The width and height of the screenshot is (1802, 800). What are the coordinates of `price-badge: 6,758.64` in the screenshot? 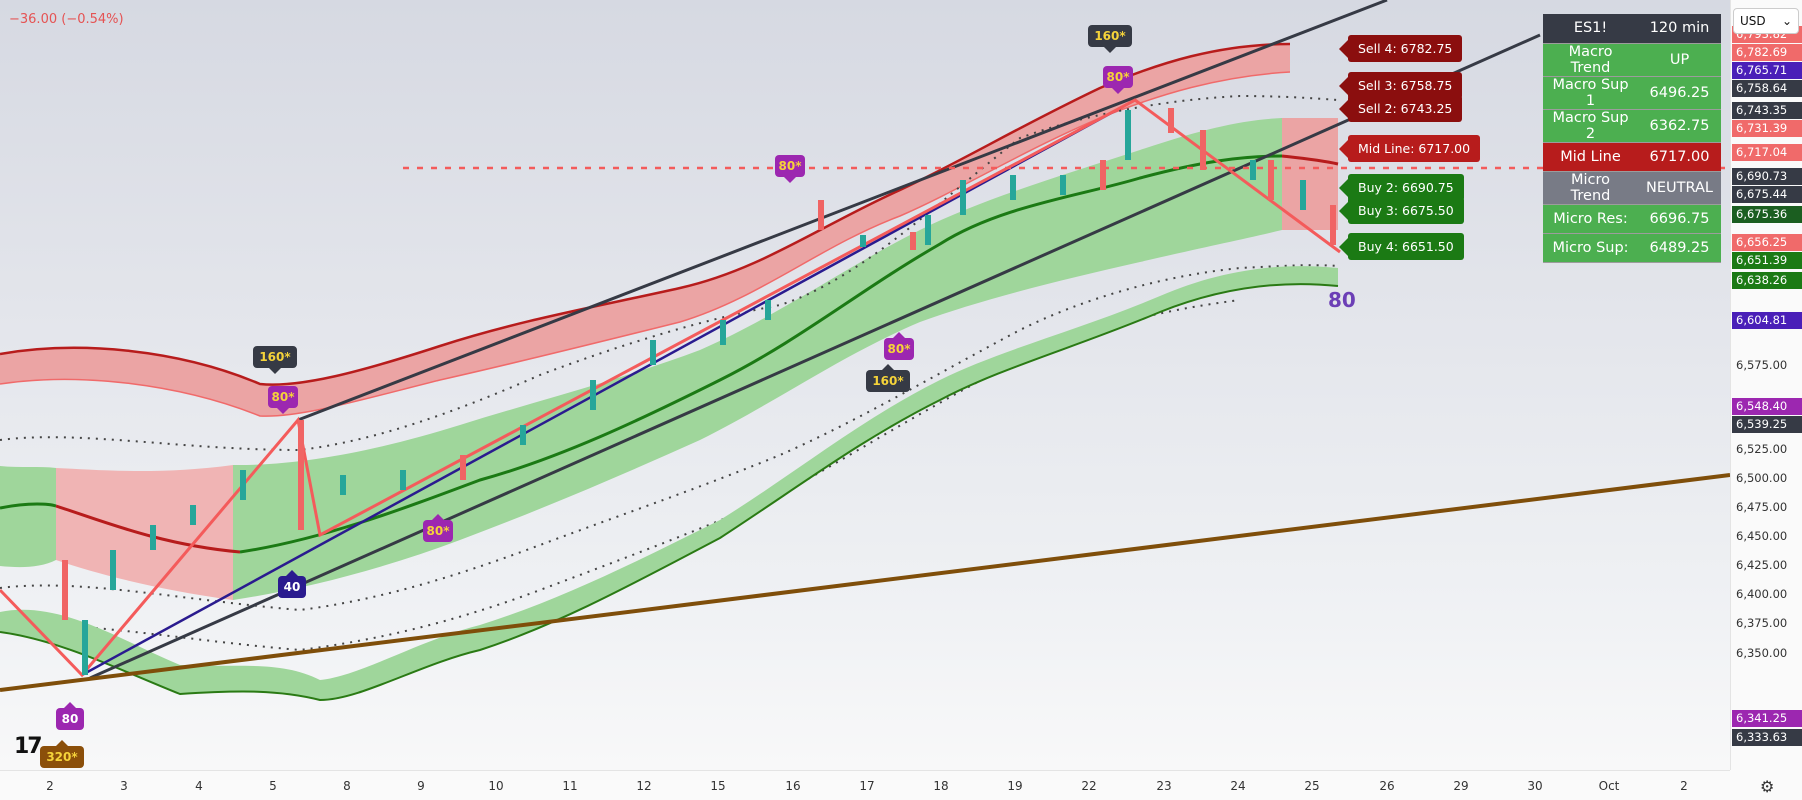 It's located at (1767, 88).